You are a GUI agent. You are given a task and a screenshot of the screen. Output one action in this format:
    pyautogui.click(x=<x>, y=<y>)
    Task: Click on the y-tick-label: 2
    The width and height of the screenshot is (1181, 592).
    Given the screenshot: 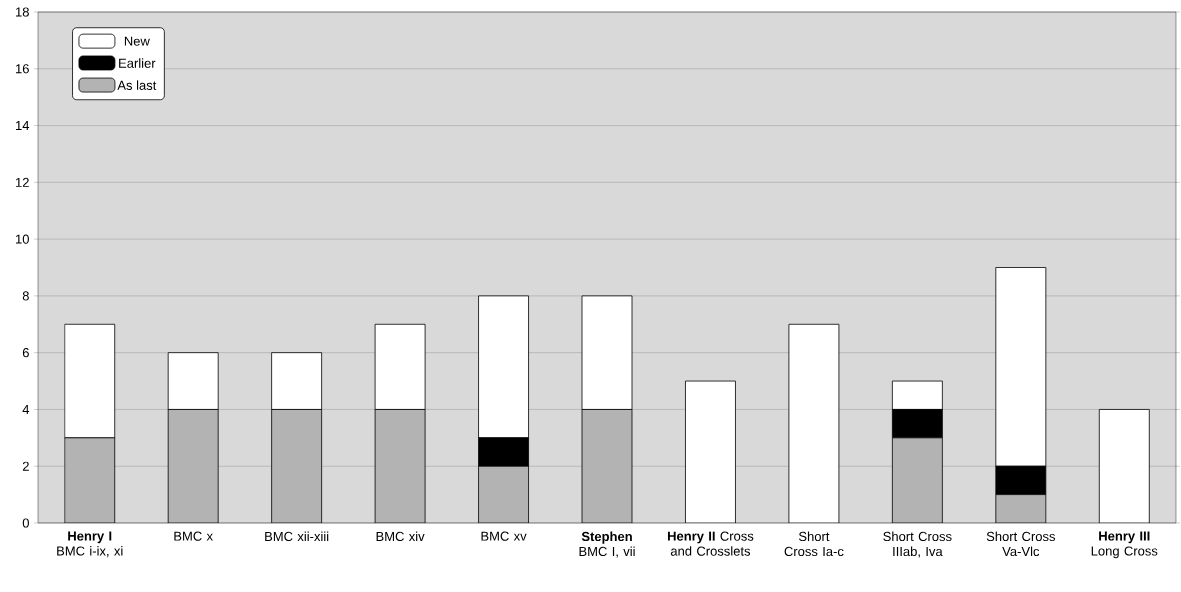 What is the action you would take?
    pyautogui.click(x=25, y=466)
    